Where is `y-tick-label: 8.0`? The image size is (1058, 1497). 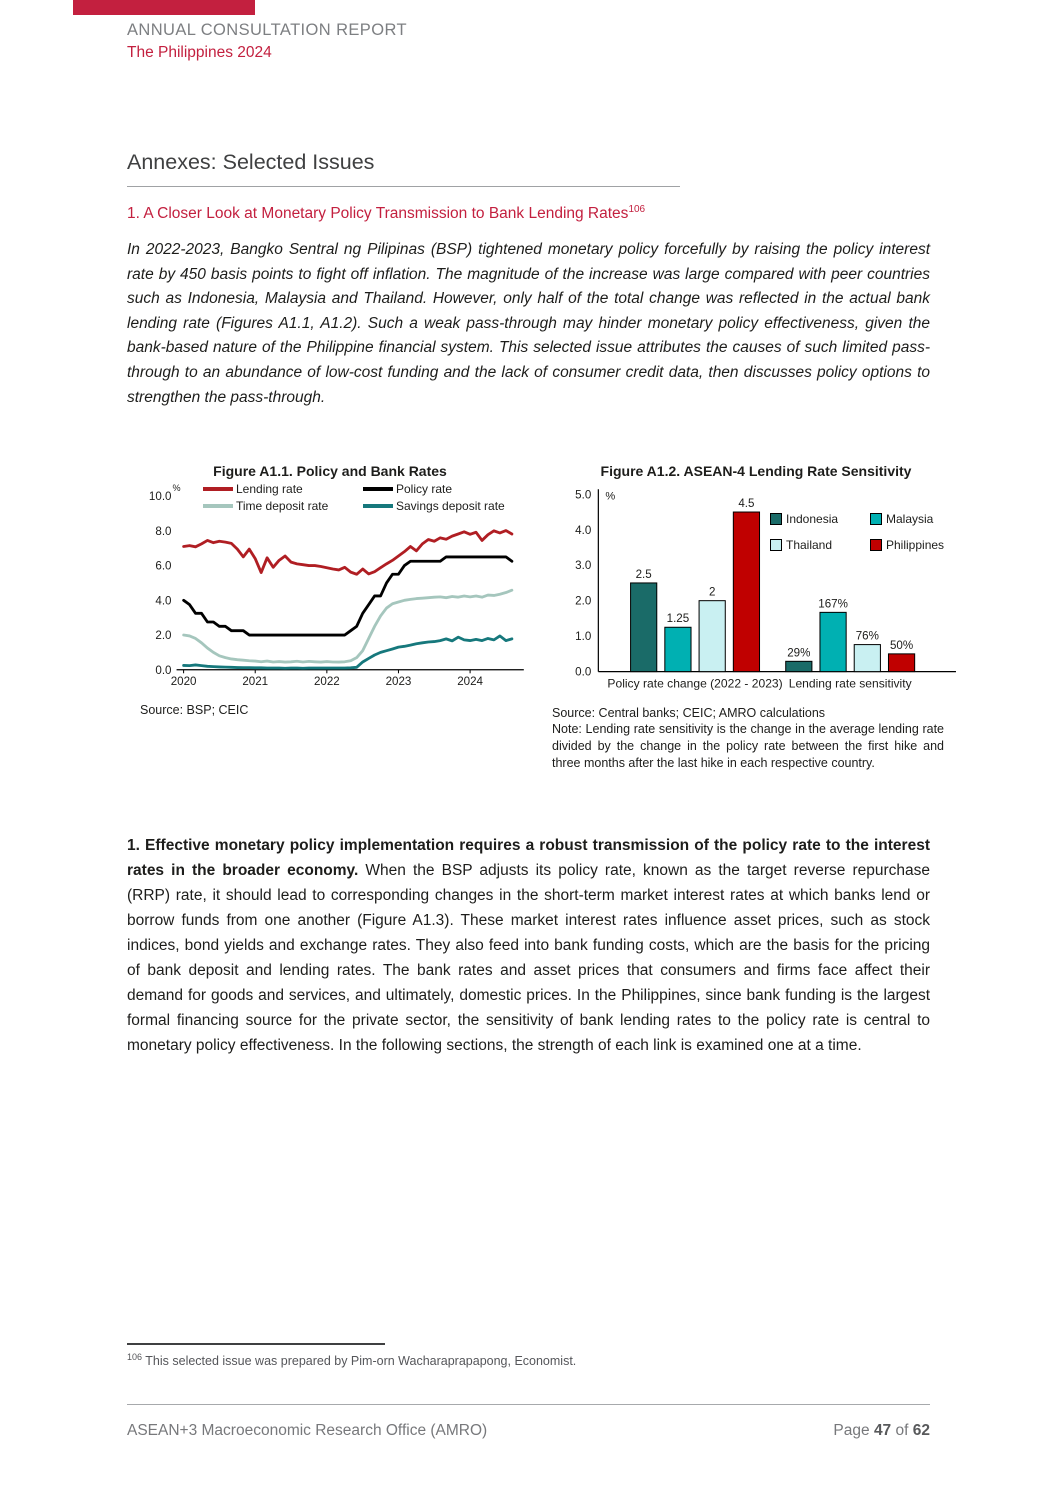
y-tick-label: 8.0 is located at coordinates (163, 531).